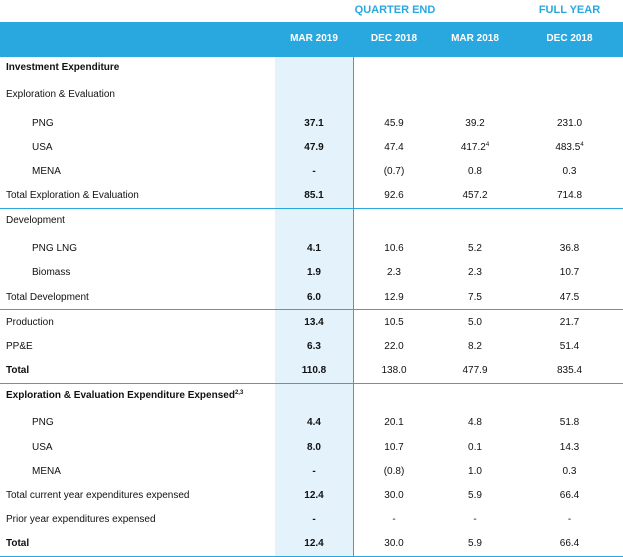 Image resolution: width=623 pixels, height=557 pixels. Describe the element at coordinates (569, 370) in the screenshot. I see `cell-value-text: 835.4` at that location.